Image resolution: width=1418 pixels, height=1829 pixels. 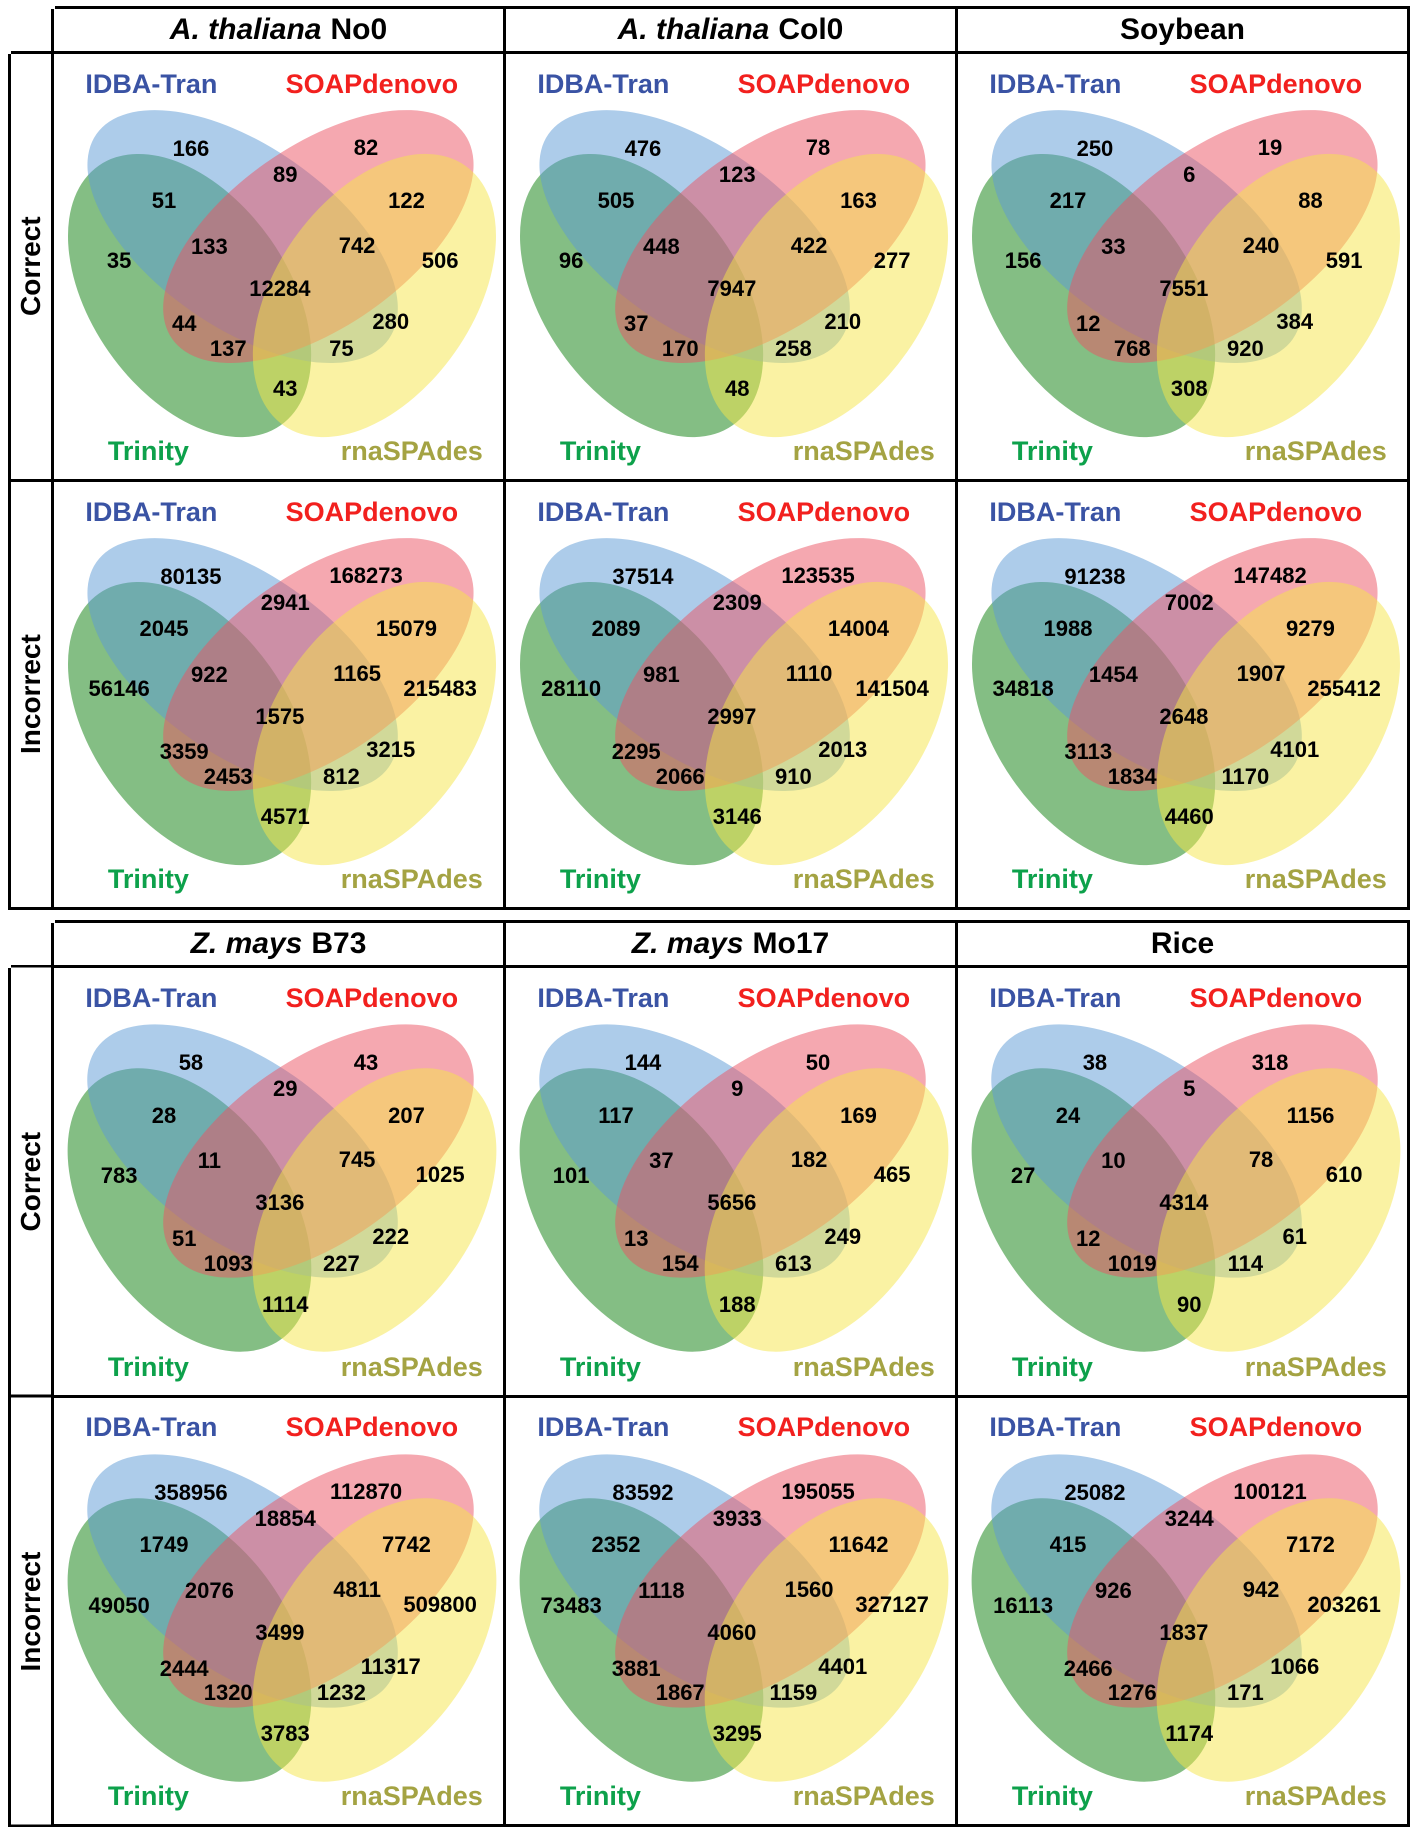 What do you see at coordinates (1095, 1492) in the screenshot?
I see `region-count-idba-only: 25082` at bounding box center [1095, 1492].